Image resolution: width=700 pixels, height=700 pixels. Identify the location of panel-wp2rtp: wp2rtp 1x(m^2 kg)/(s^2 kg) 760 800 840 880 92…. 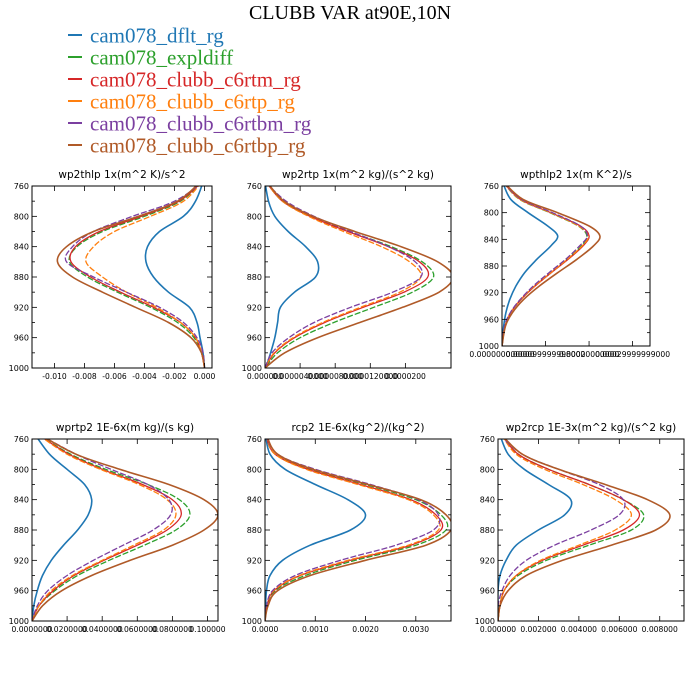
(347, 275).